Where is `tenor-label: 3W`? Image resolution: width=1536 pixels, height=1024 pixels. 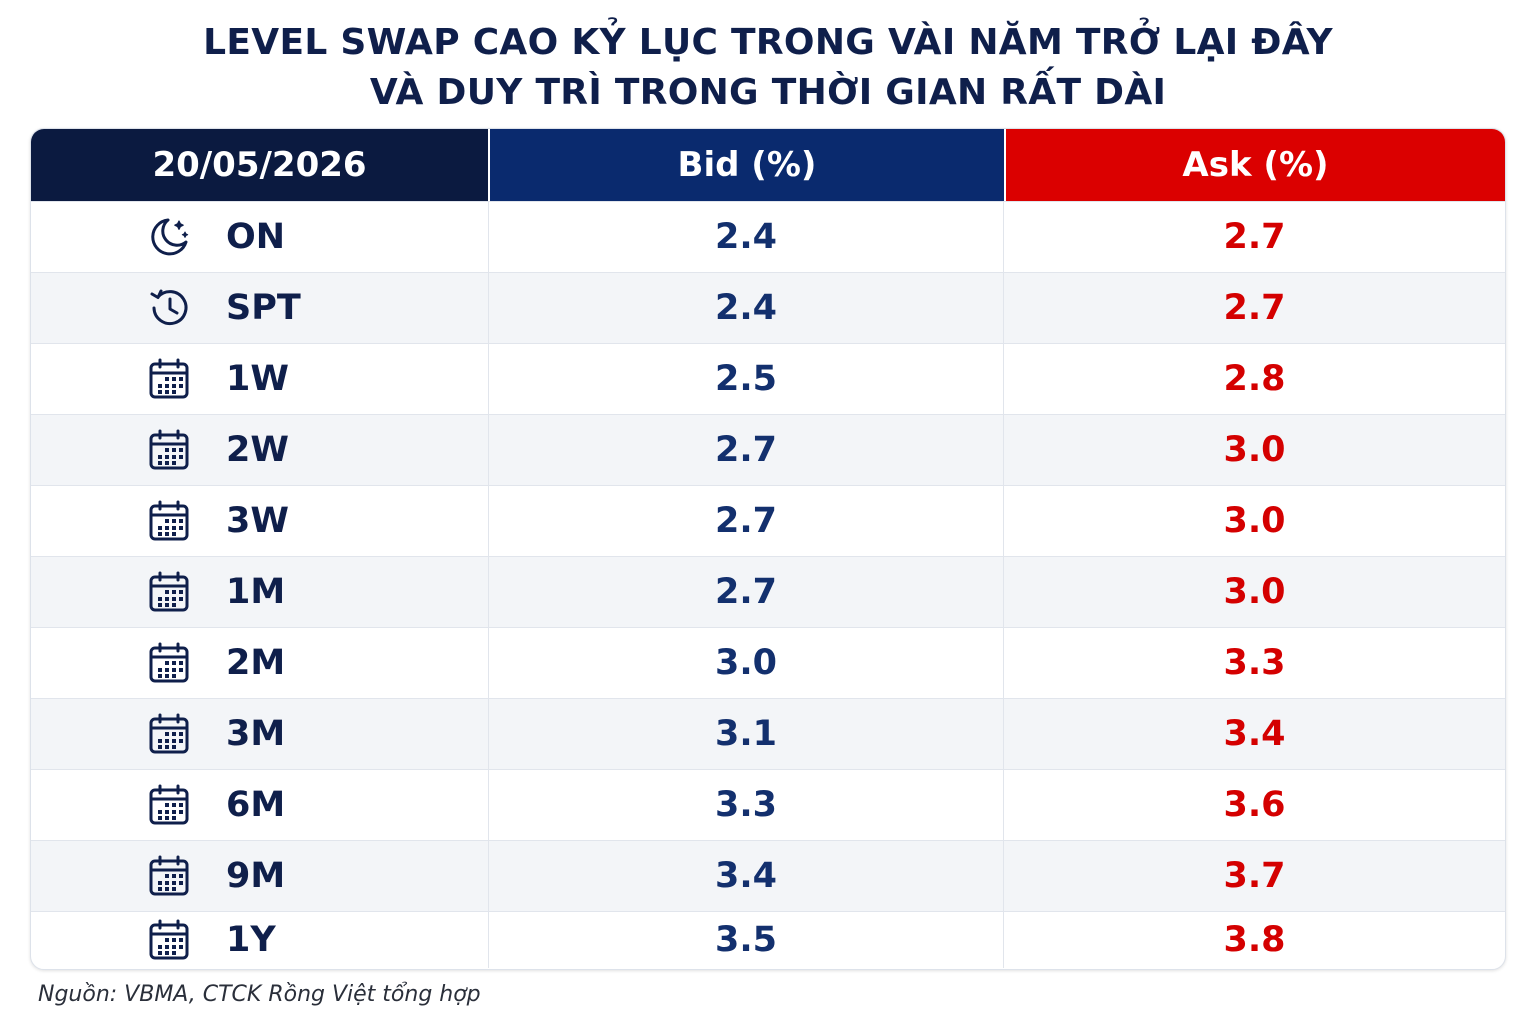 tenor-label: 3W is located at coordinates (257, 521).